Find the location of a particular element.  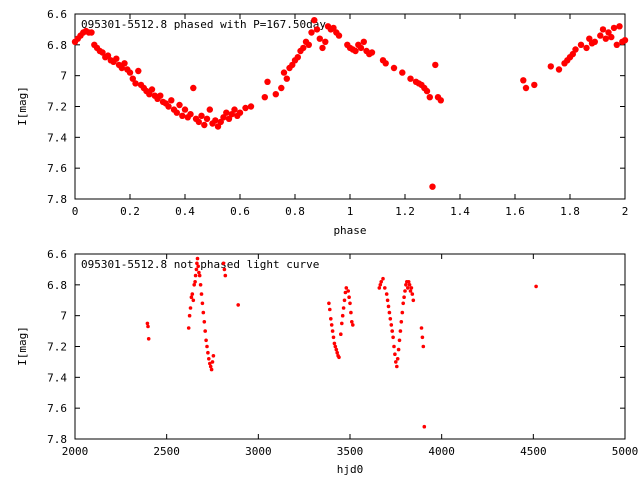

phased-x-tick-label: 0.4 is located at coordinates (185, 211).